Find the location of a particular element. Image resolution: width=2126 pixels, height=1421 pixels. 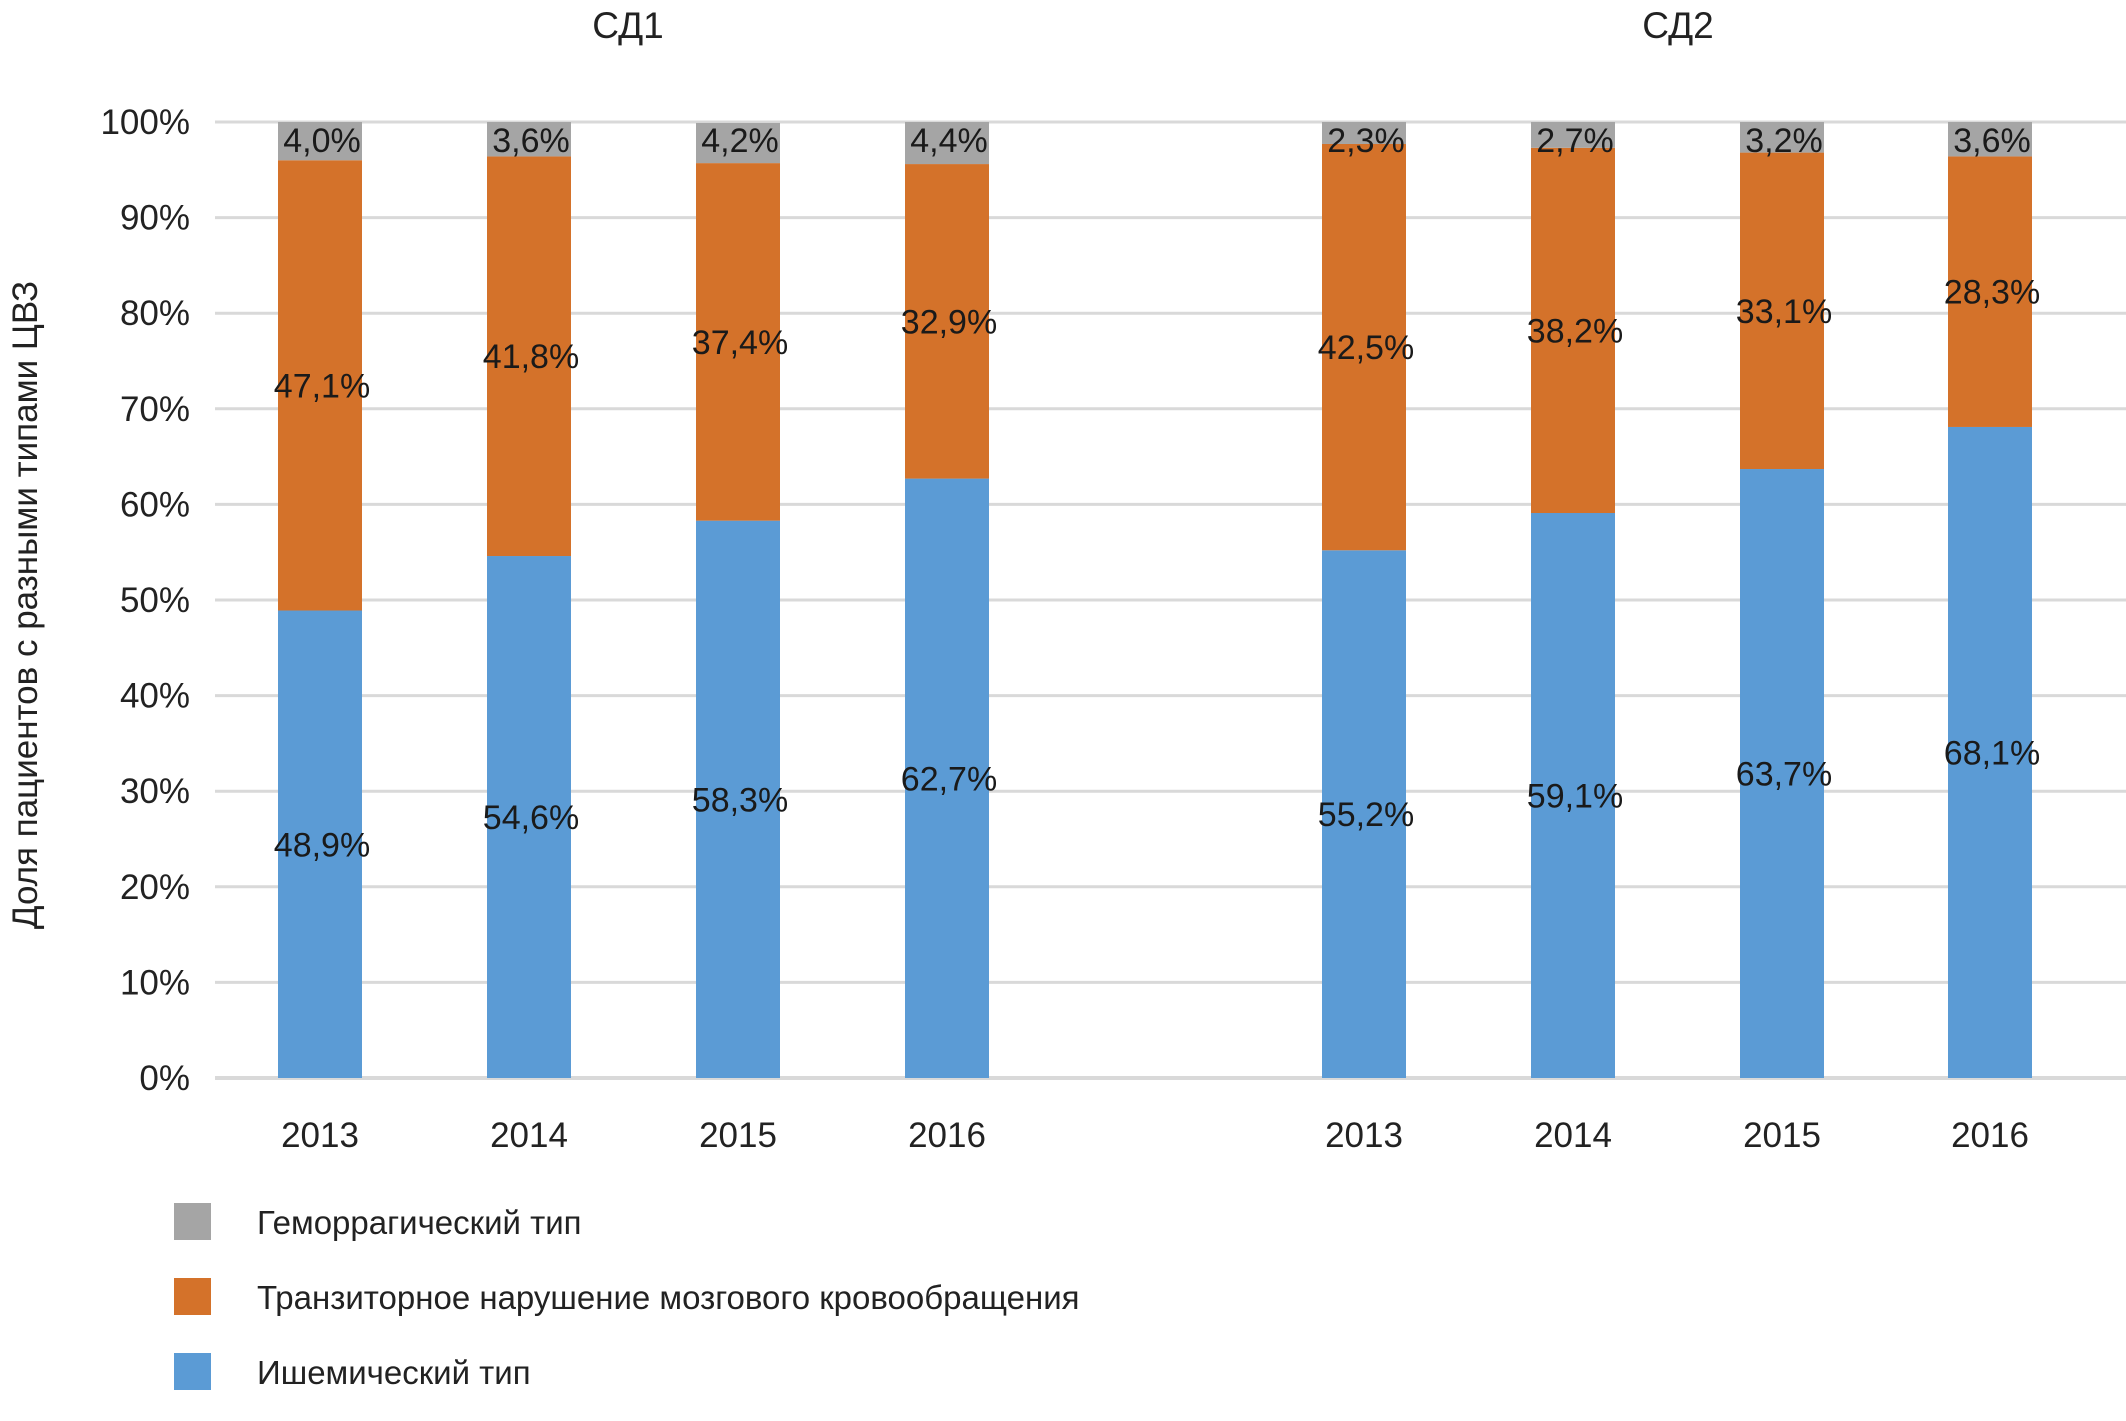

y-tick-label: 20% is located at coordinates (155, 887).